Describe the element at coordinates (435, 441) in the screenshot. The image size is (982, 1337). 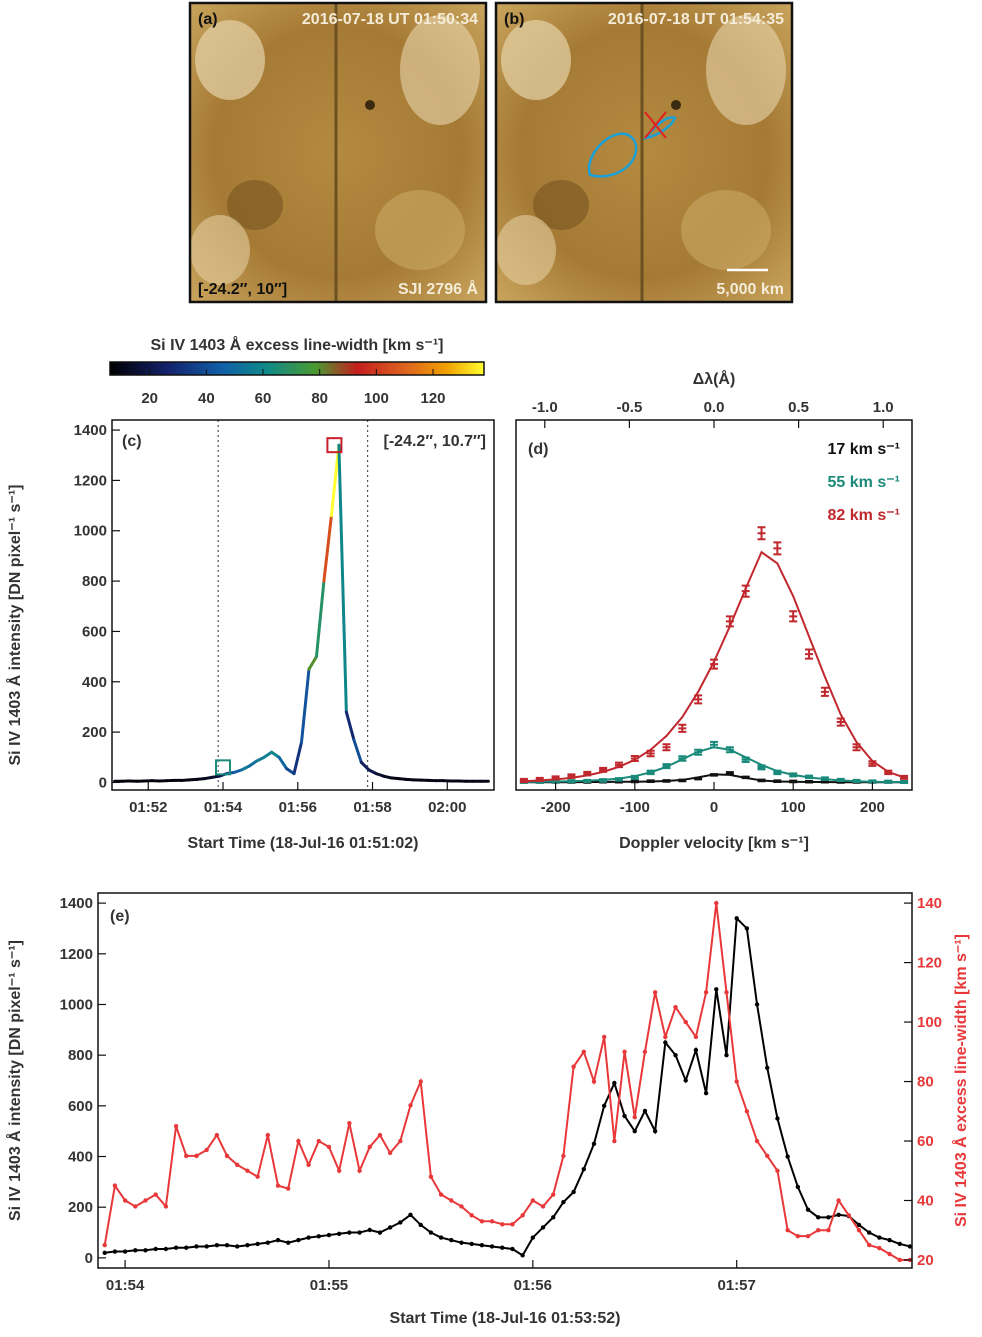
I see `annotation: [-24.2″, 10.7″]` at that location.